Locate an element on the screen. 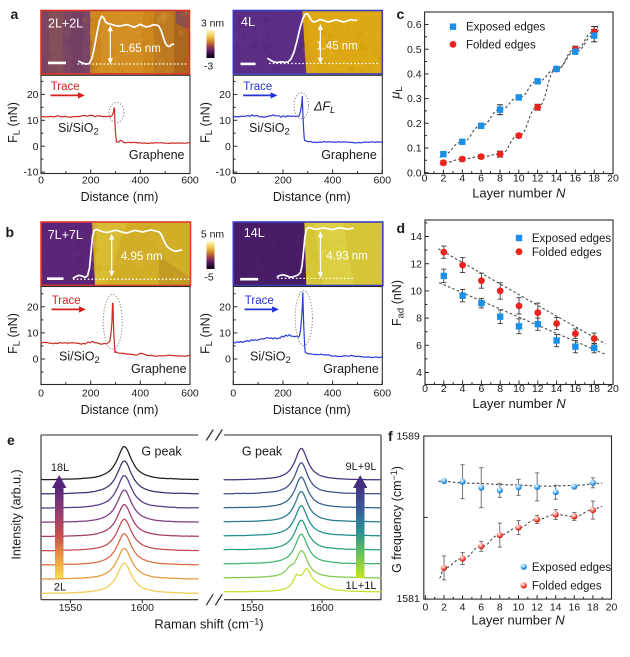  svg-text: 2L is located at coordinates (60, 588).